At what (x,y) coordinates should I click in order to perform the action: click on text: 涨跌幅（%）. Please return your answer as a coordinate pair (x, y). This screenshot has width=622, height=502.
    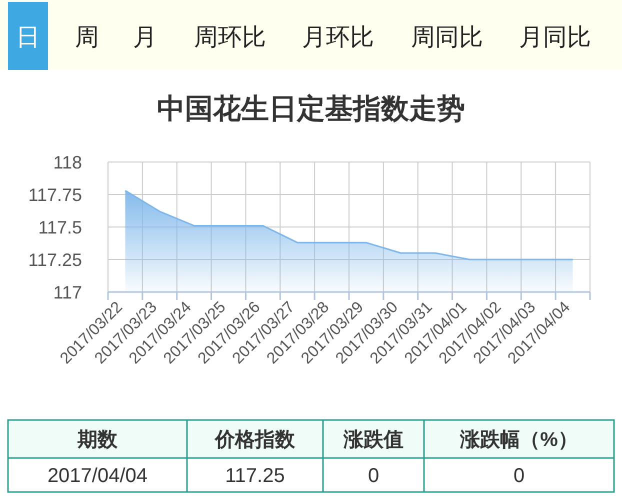
    Looking at the image, I should click on (518, 440).